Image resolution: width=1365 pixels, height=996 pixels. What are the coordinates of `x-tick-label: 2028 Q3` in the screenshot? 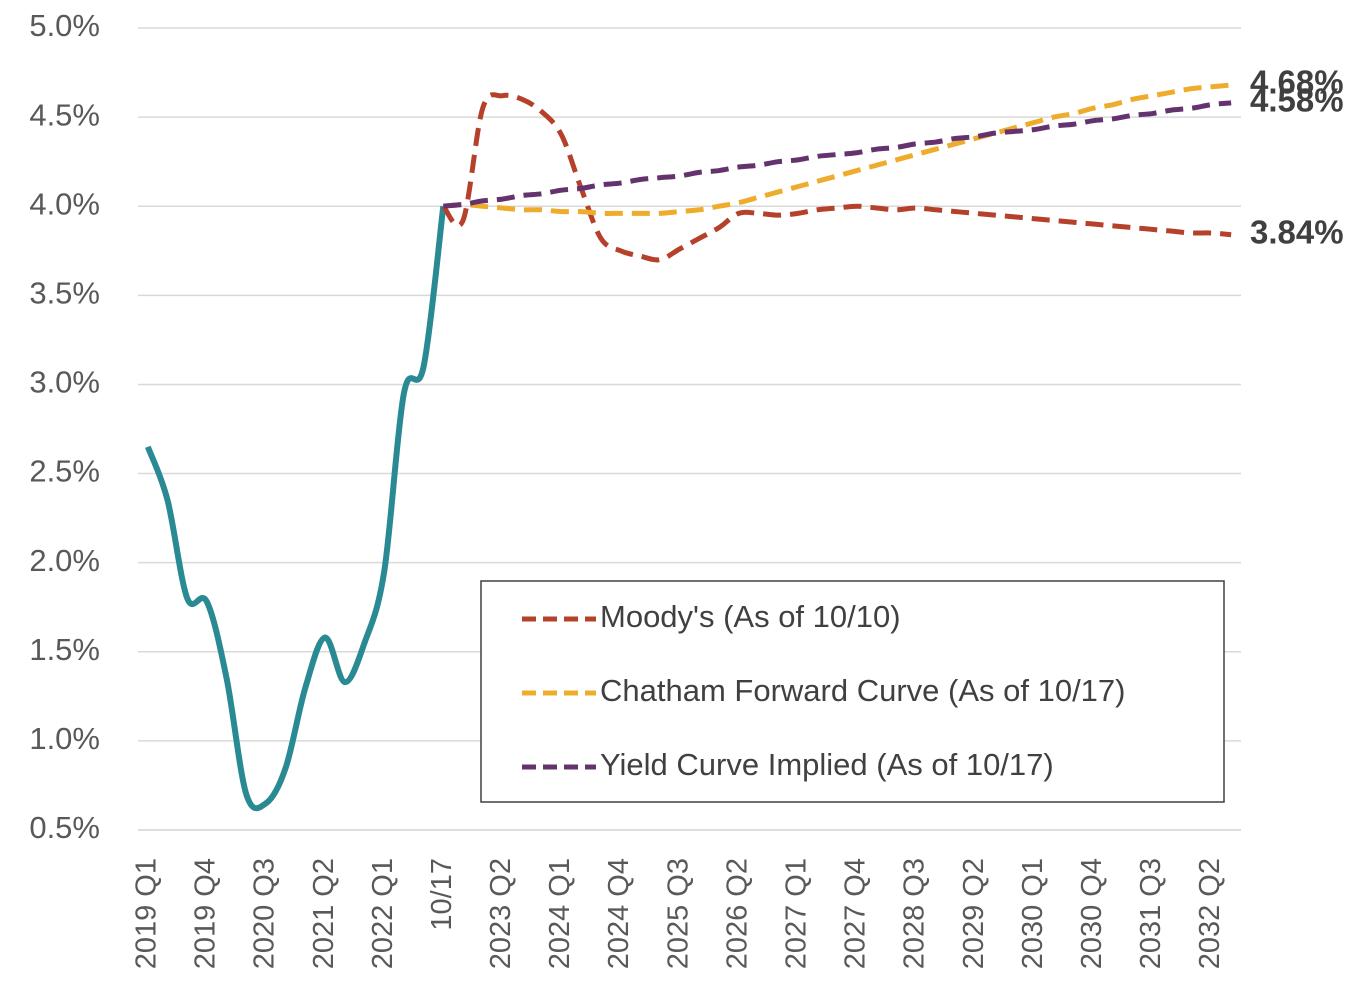 It's located at (915, 913).